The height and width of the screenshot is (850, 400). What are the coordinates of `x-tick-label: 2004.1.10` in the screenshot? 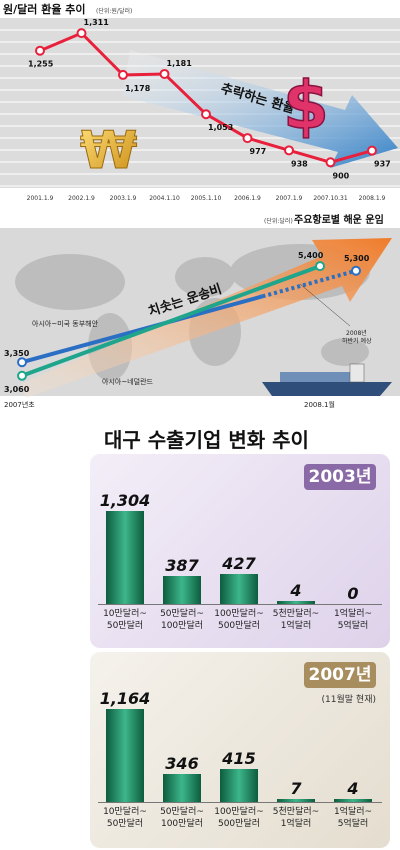 It's located at (164, 198).